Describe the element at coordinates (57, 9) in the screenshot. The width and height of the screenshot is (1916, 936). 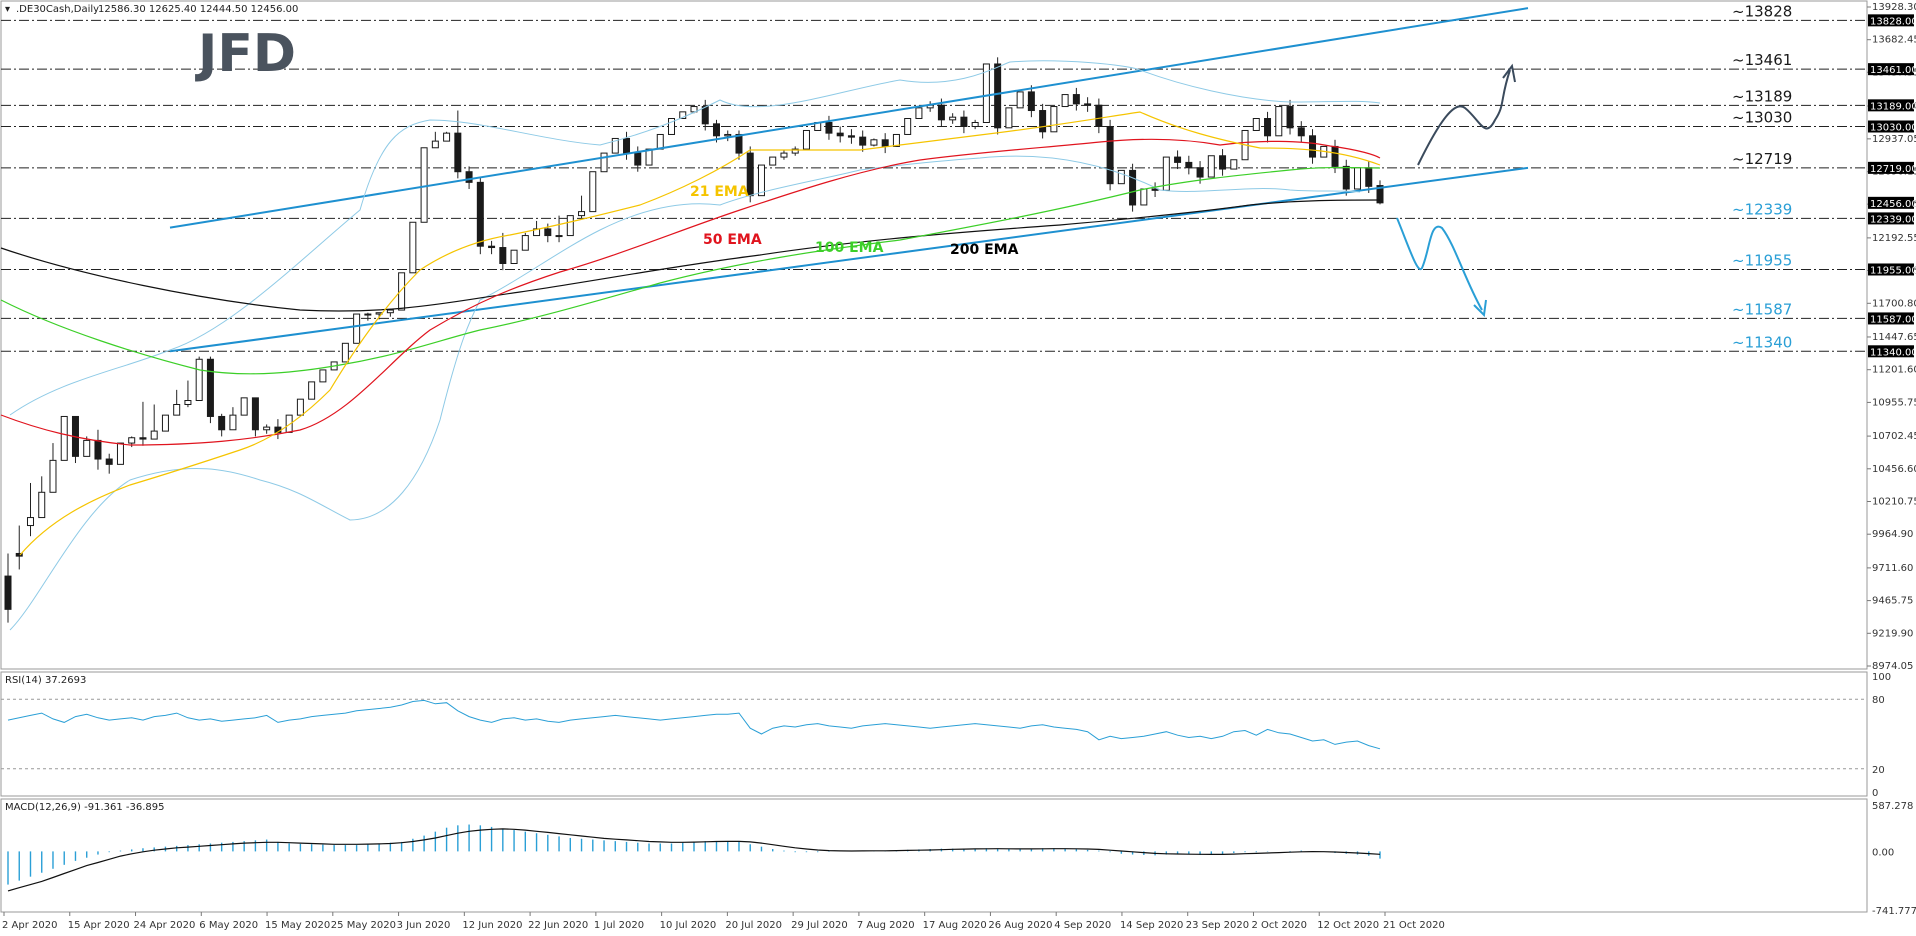
I see `chart-symbol: .DE30Cash,Daily` at that location.